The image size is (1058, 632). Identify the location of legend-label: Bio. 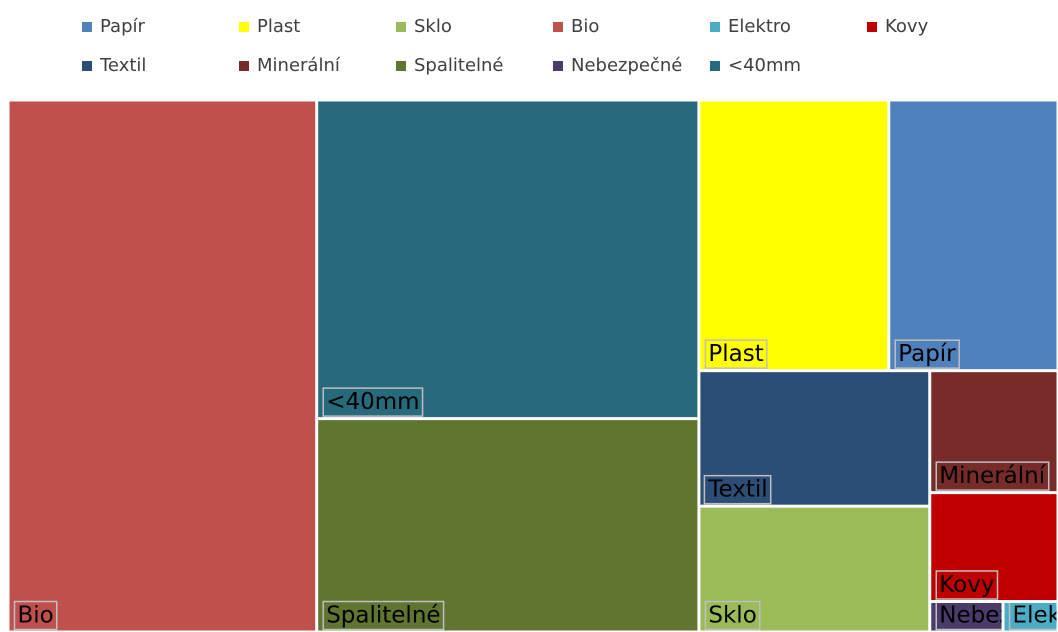
(585, 26).